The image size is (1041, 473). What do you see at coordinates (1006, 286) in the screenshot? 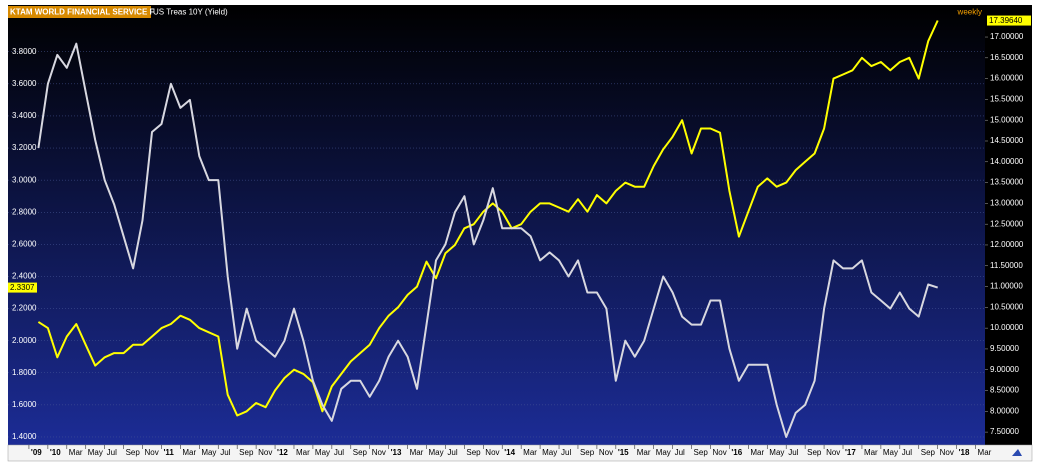
I see `y2-tick-label: 11.00000` at bounding box center [1006, 286].